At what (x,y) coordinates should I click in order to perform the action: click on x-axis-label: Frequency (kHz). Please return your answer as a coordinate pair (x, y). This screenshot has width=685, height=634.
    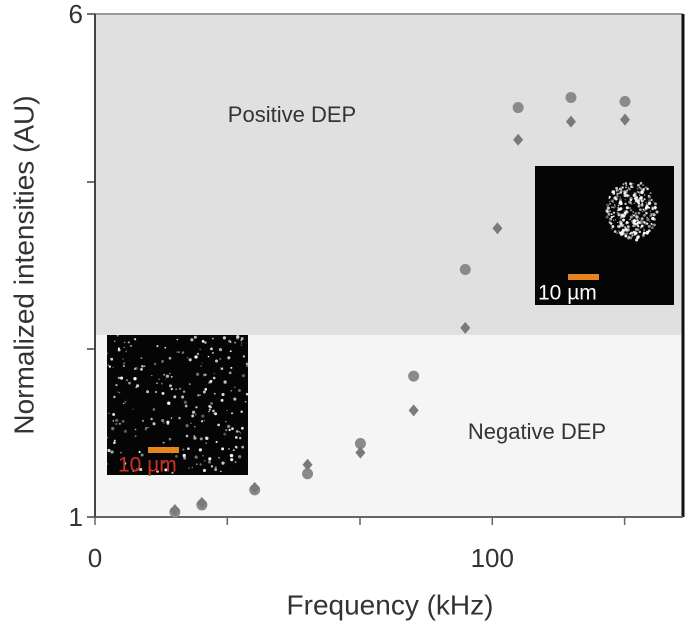
    Looking at the image, I should click on (390, 604).